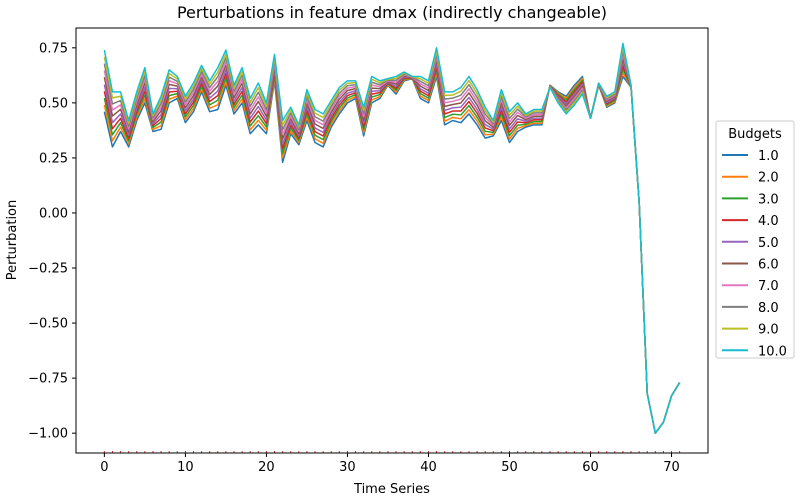 This screenshot has width=800, height=500. What do you see at coordinates (750, 221) in the screenshot?
I see `legend-item-4.0: 4.0` at bounding box center [750, 221].